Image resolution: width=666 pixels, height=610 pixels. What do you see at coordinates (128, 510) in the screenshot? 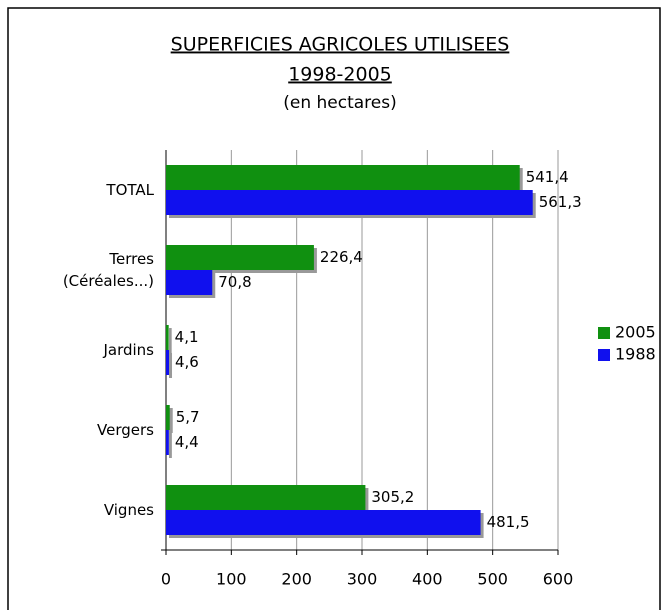
I see `y-tick-label: Vignes` at bounding box center [128, 510].